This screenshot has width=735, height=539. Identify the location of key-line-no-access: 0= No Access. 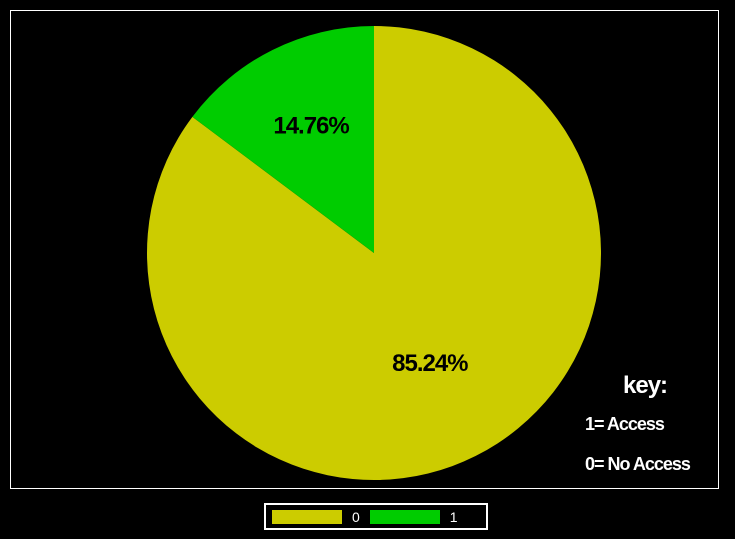
(638, 464).